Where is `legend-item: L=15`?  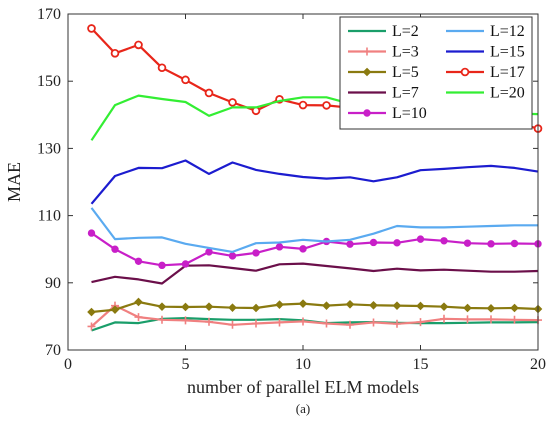
legend-item: L=15 is located at coordinates (485, 52).